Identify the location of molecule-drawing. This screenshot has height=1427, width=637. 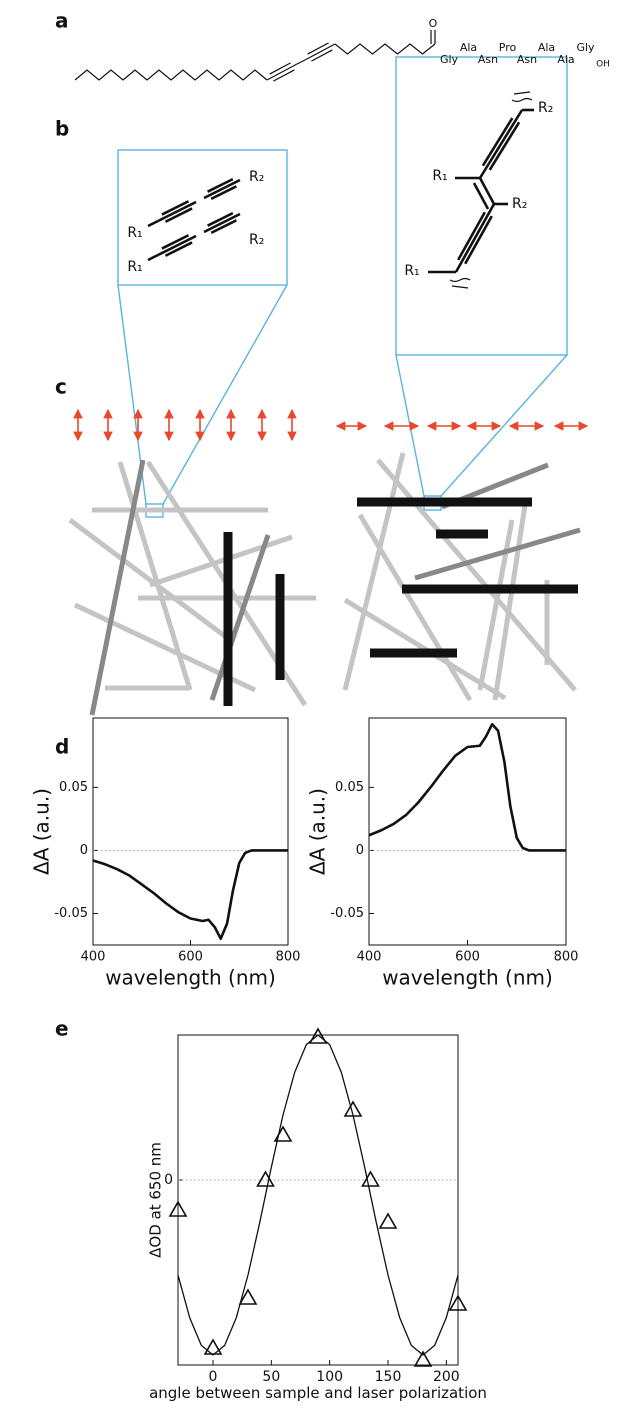
(340, 190).